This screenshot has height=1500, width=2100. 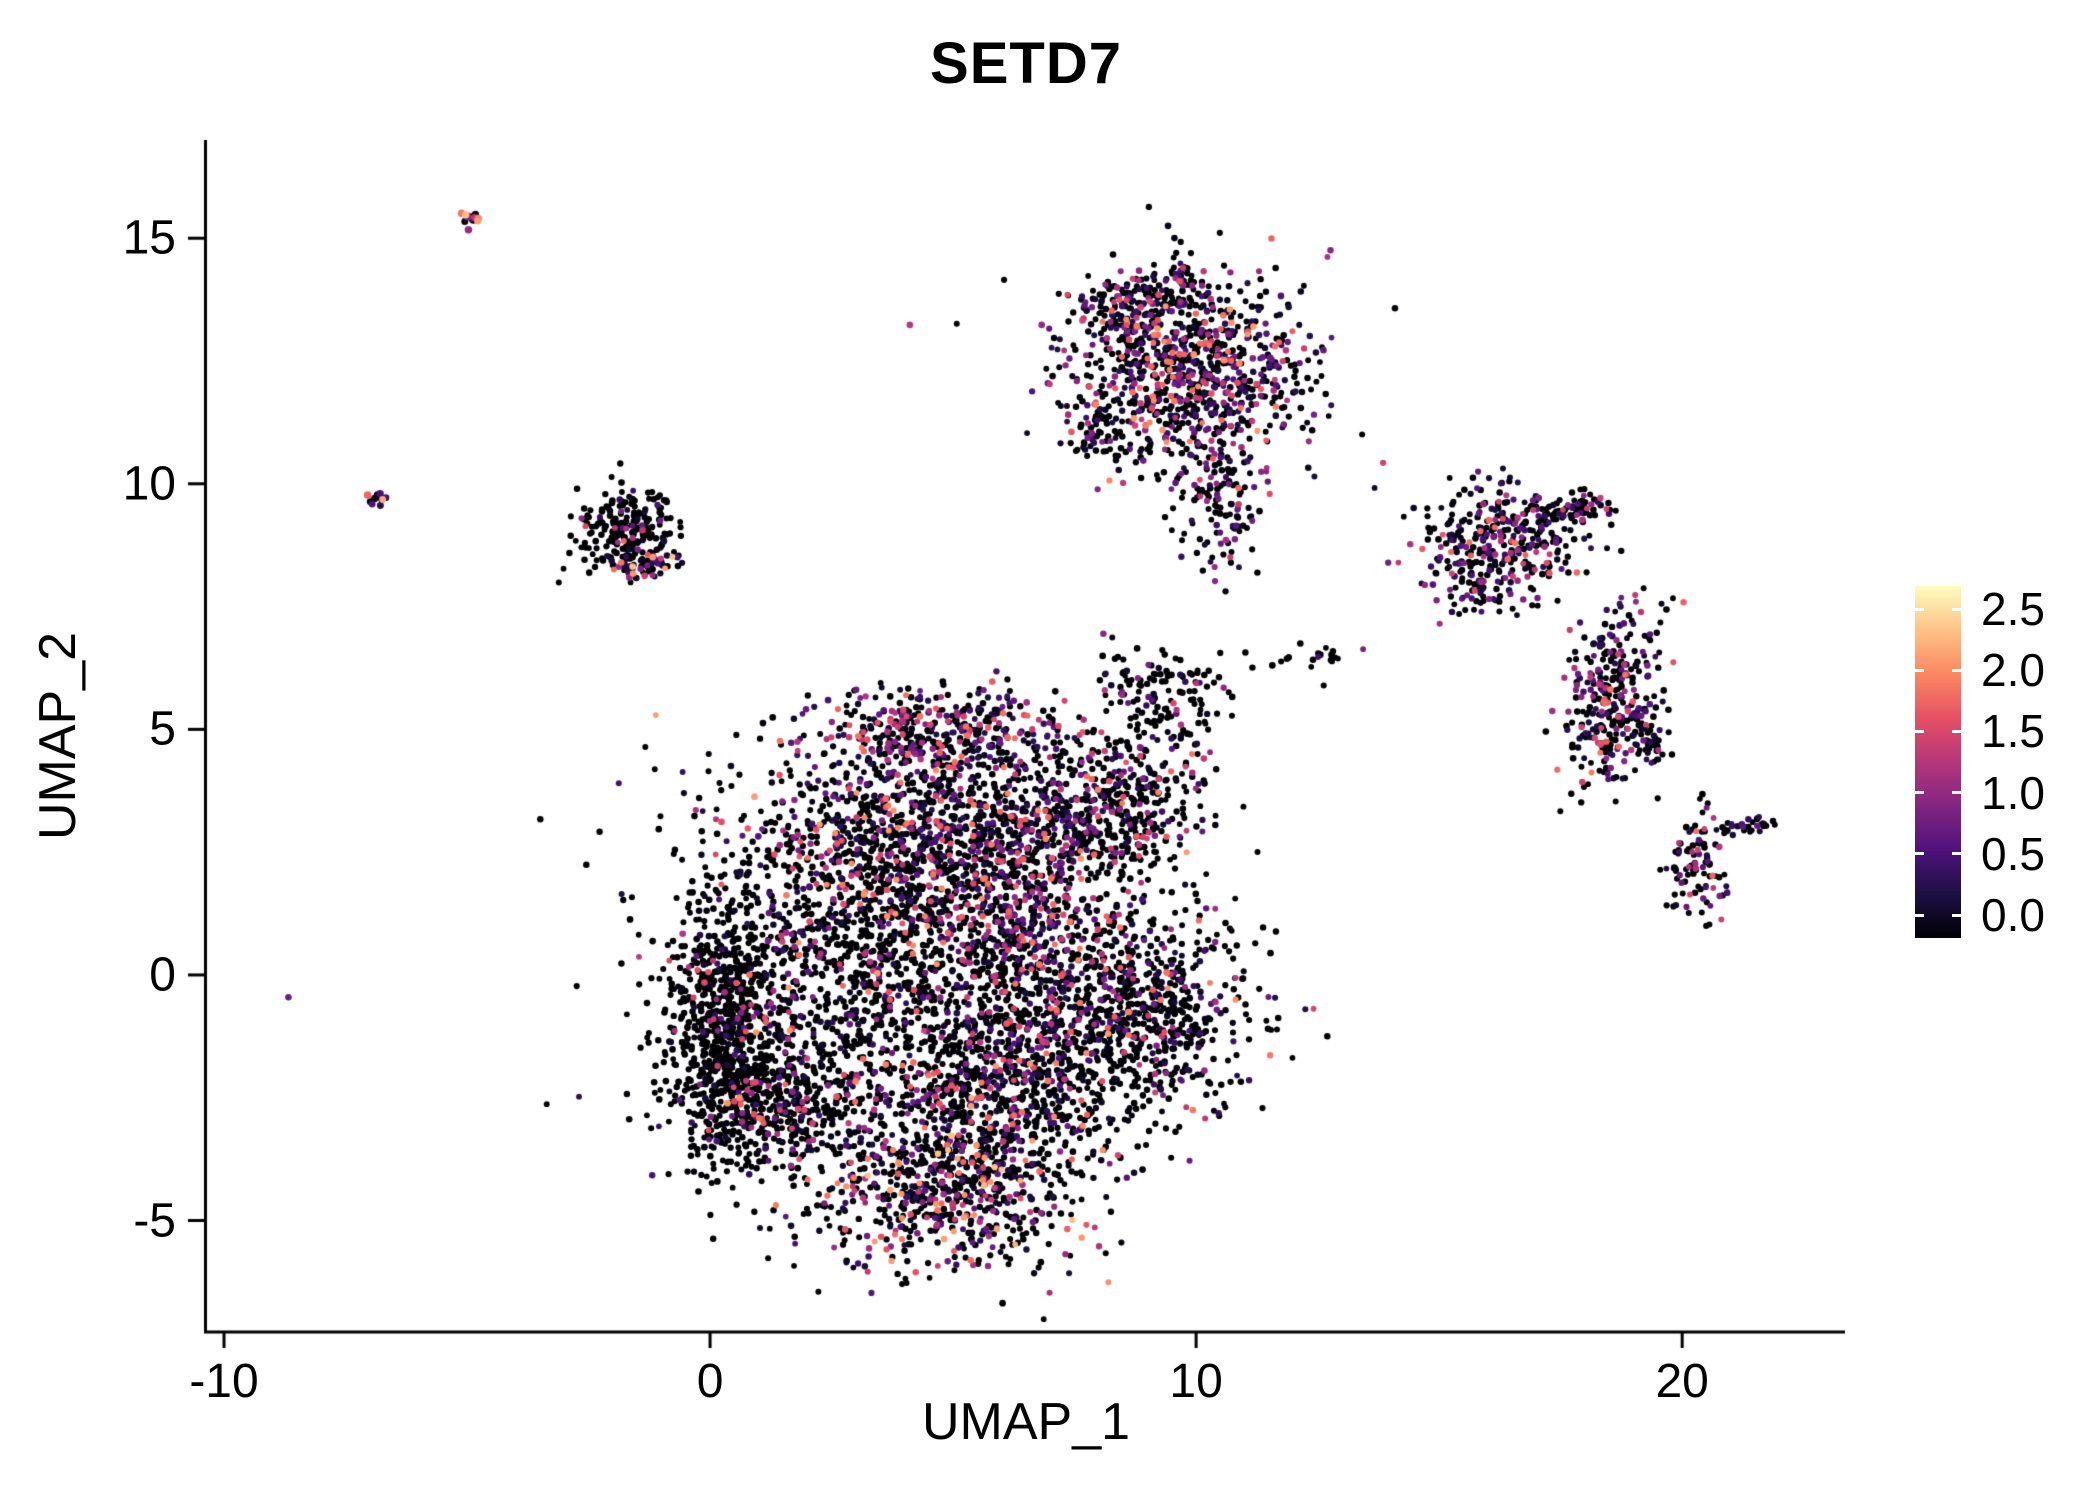 What do you see at coordinates (162, 975) in the screenshot?
I see `y-tick-label: 0` at bounding box center [162, 975].